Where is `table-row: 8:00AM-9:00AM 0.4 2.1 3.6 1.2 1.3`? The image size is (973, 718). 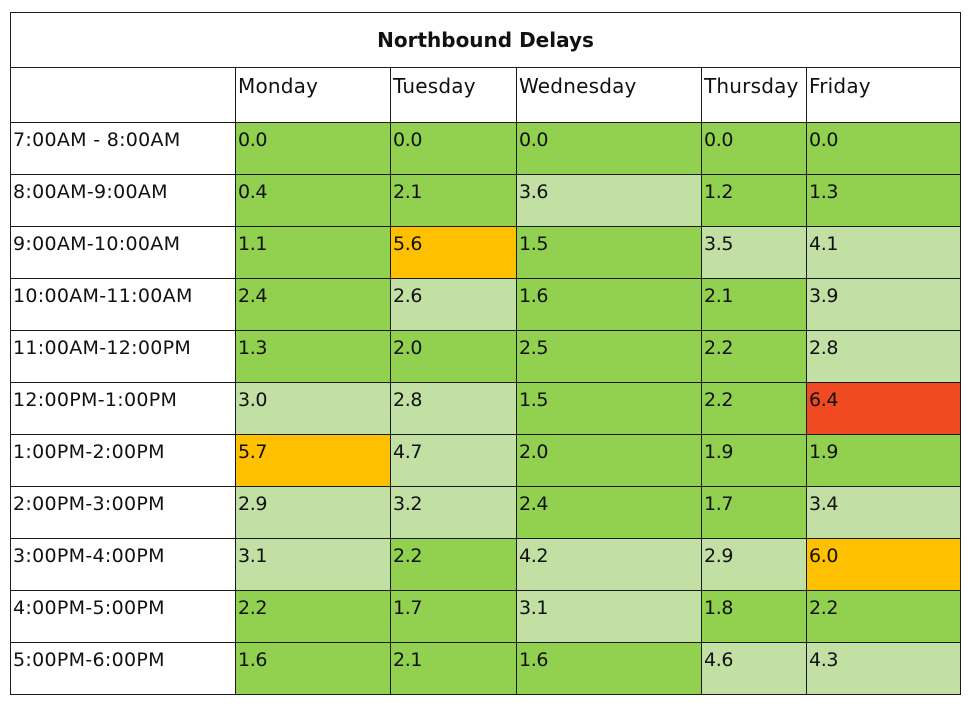 table-row: 8:00AM-9:00AM 0.4 2.1 3.6 1.2 1.3 is located at coordinates (486, 200).